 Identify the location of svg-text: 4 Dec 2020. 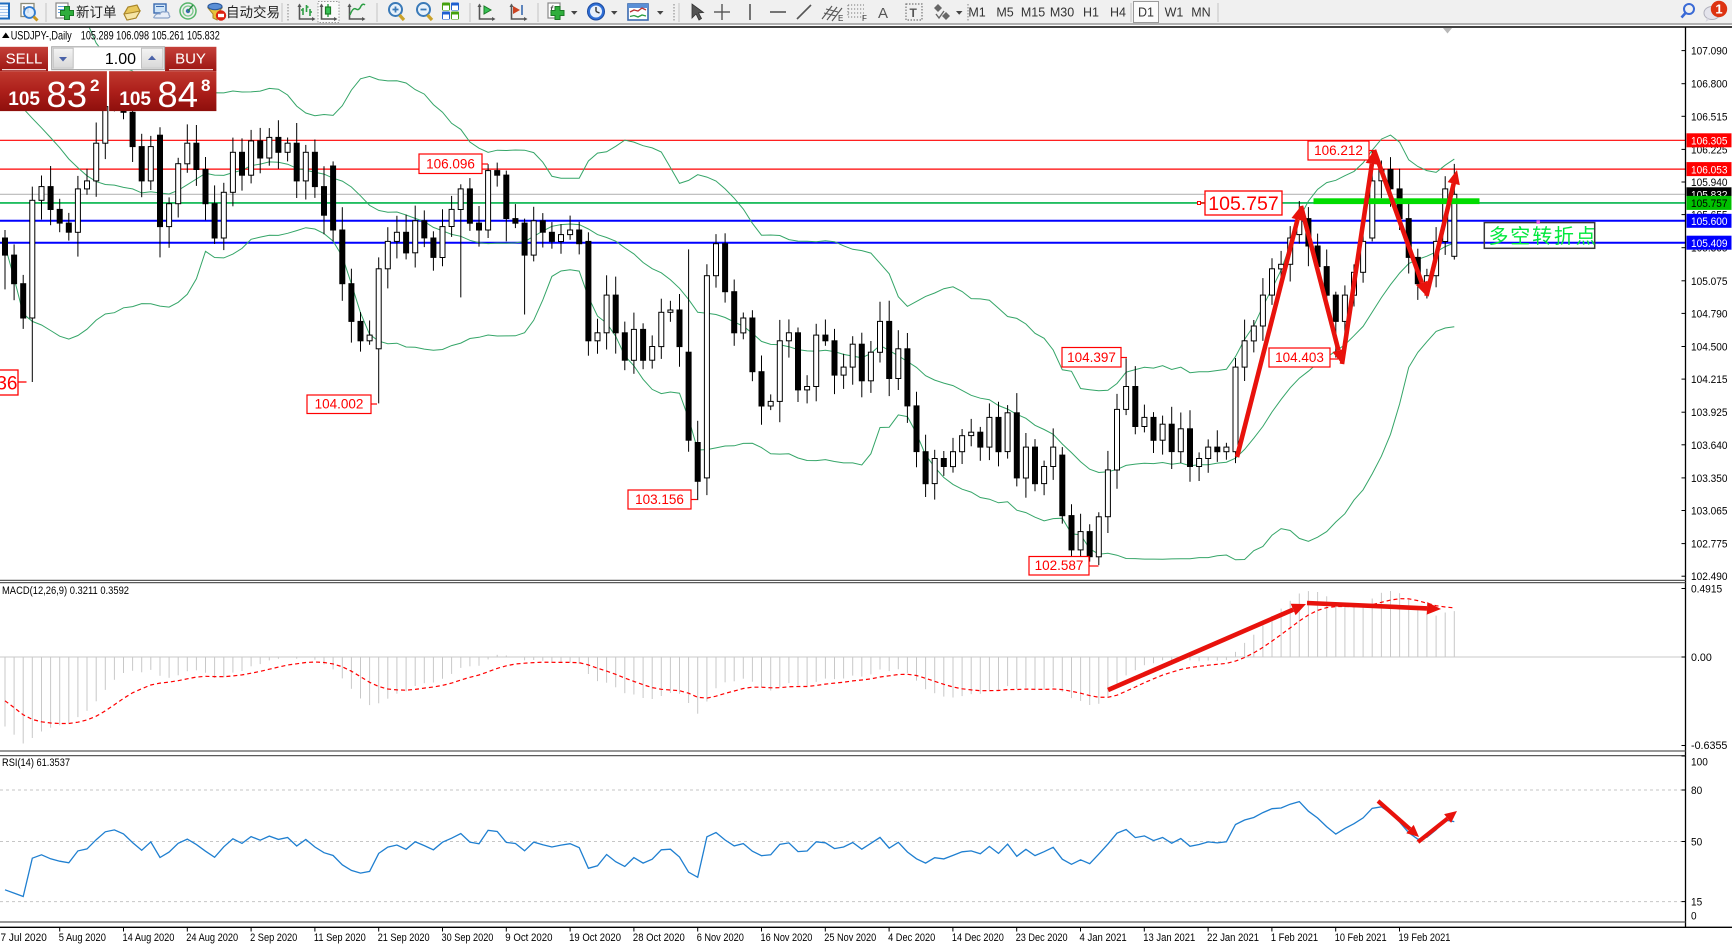
(911, 938).